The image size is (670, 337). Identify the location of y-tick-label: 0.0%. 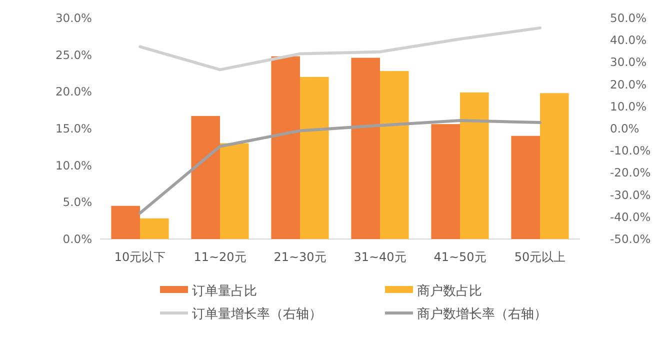
(77, 239).